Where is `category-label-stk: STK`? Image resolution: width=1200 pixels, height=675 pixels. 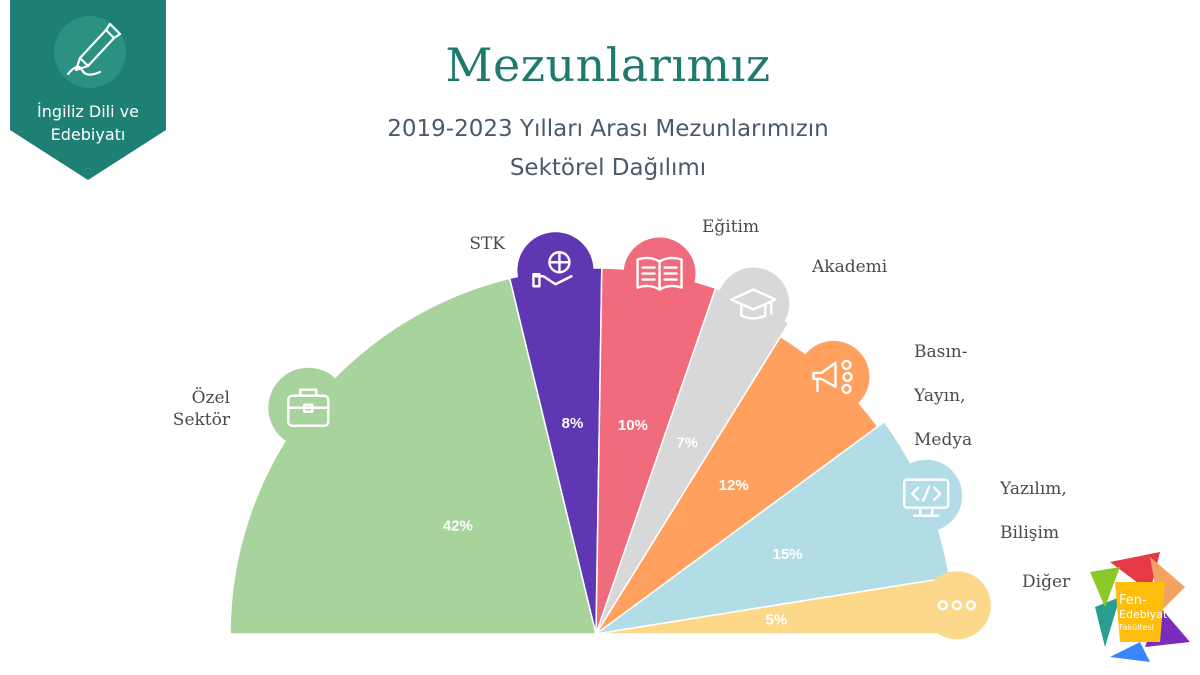 category-label-stk: STK is located at coordinates (487, 244).